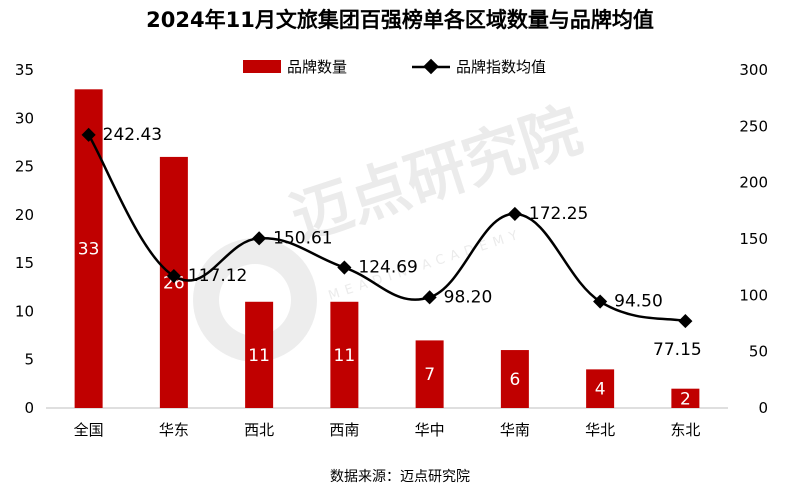 The height and width of the screenshot is (498, 800). What do you see at coordinates (558, 214) in the screenshot?
I see `line-value-label: 172.25` at bounding box center [558, 214].